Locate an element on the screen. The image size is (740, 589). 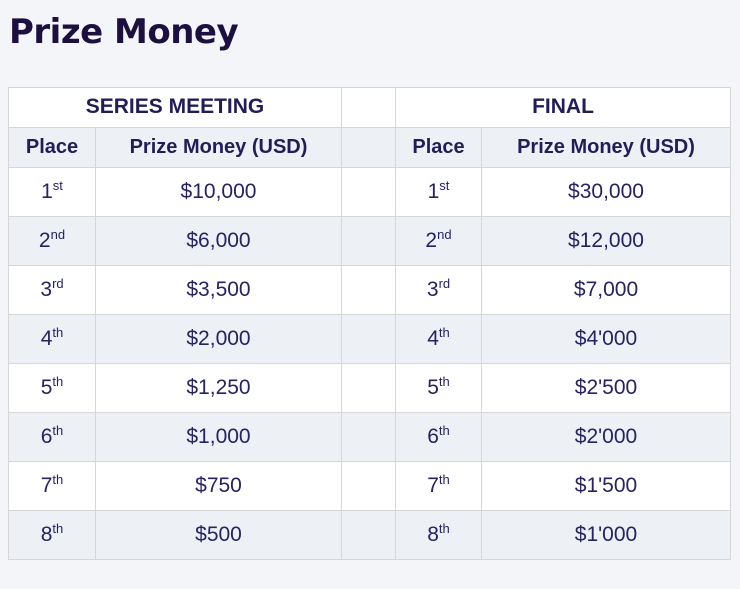
final-place-cell: 4th is located at coordinates (438, 338).